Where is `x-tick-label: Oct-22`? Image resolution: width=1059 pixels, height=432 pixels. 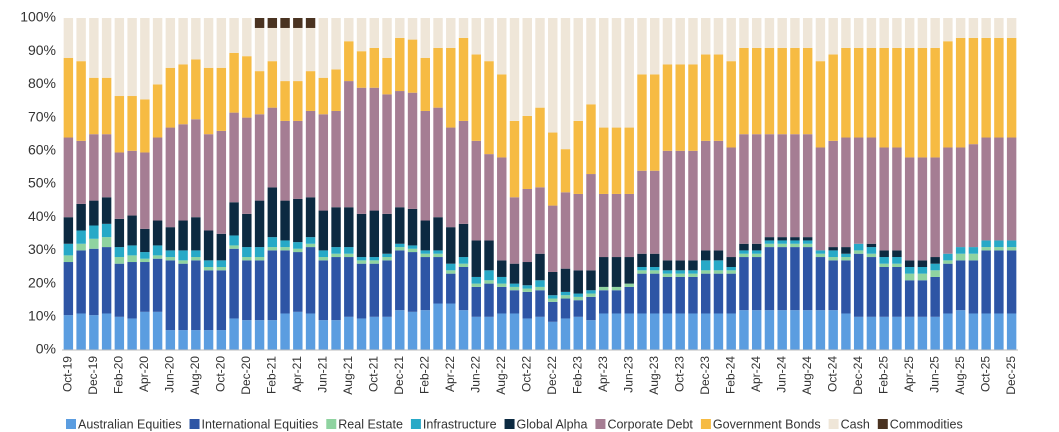 x-tick-label: Oct-22 is located at coordinates (526, 374).